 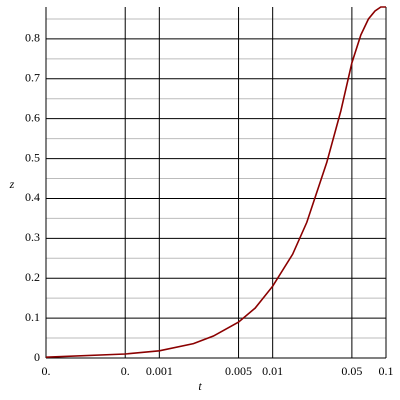 I want to click on x-tick-label: 0.005, so click(x=238, y=371).